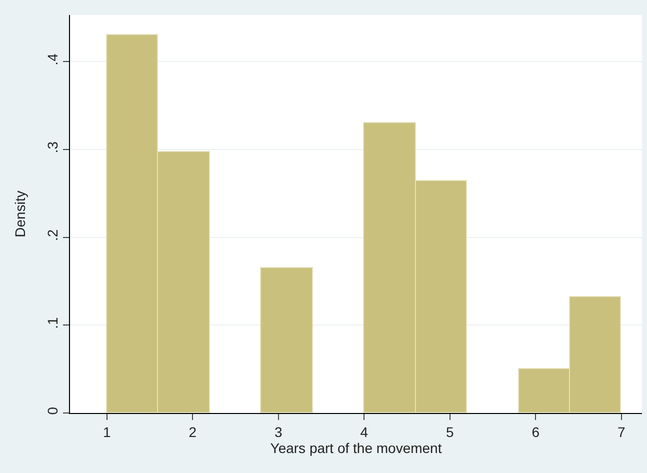 The image size is (647, 473). Describe the element at coordinates (52, 235) in the screenshot. I see `y-tick-label: .2` at that location.